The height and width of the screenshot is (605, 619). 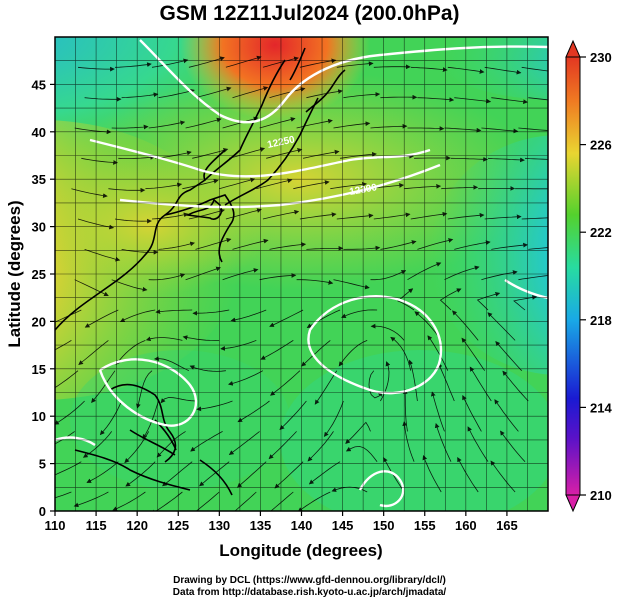 I want to click on colorbar-min-arrow, so click(x=573, y=503).